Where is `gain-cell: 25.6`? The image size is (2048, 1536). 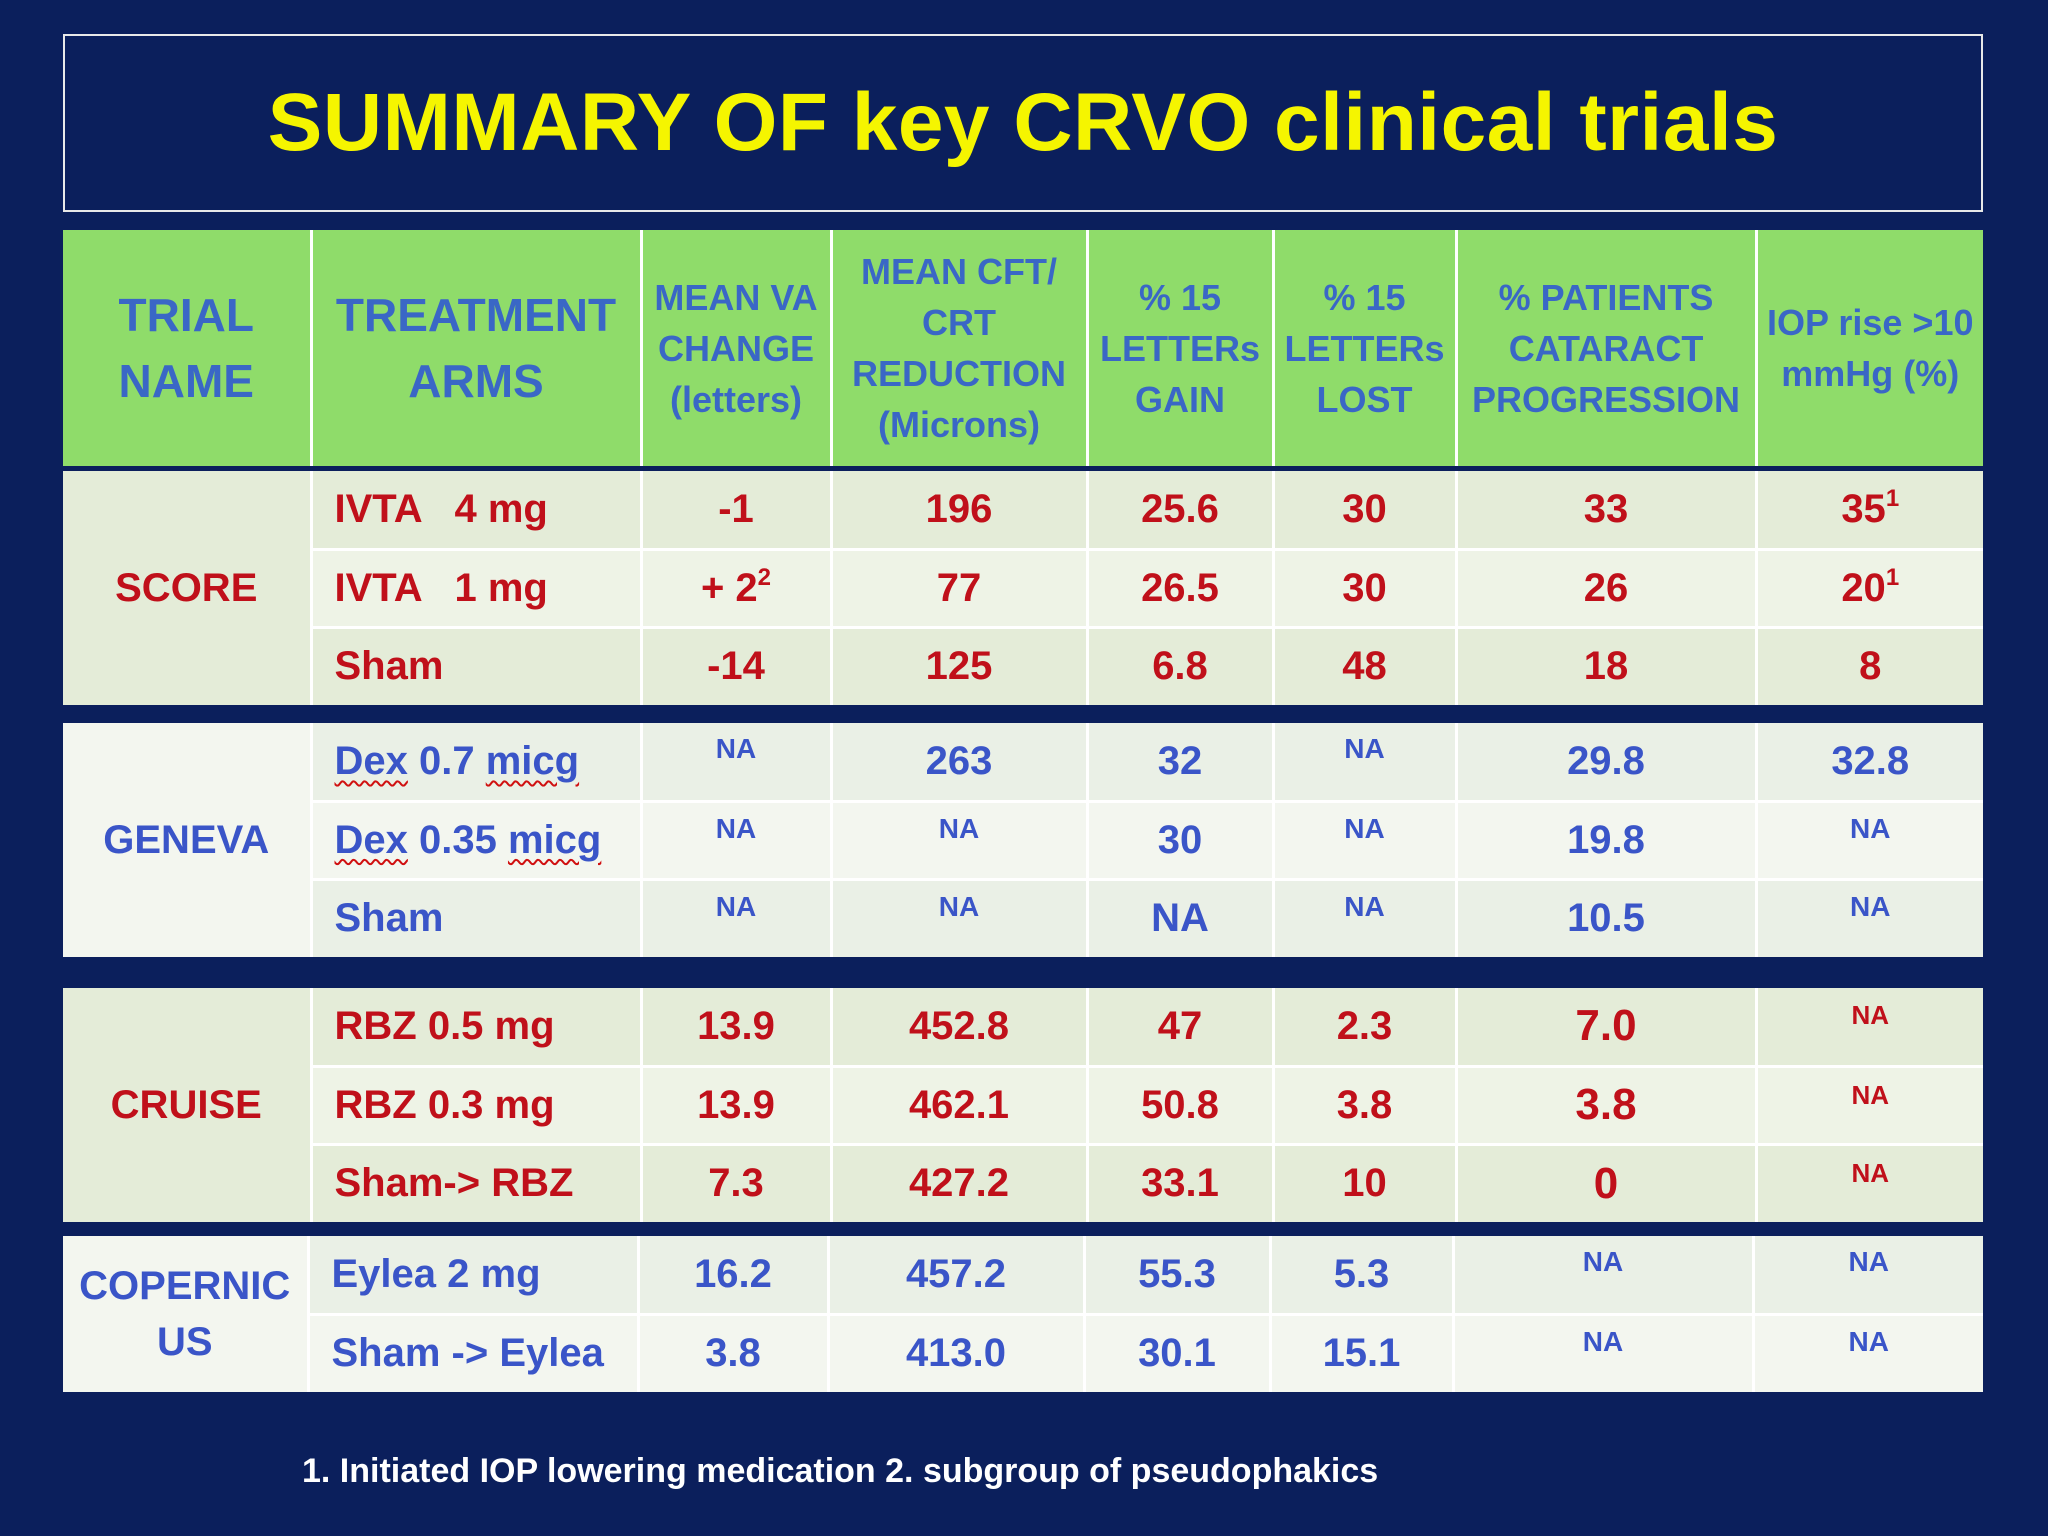
gain-cell: 25.6 is located at coordinates (1179, 510).